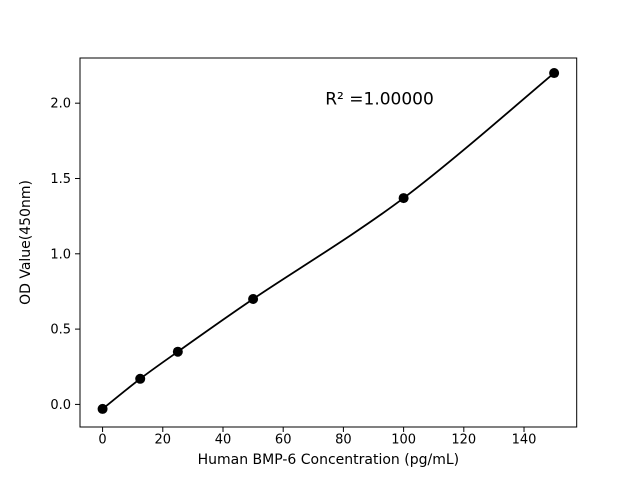 The width and height of the screenshot is (640, 480). Describe the element at coordinates (60, 254) in the screenshot. I see `y-axis-tick-label: 1.0` at that location.